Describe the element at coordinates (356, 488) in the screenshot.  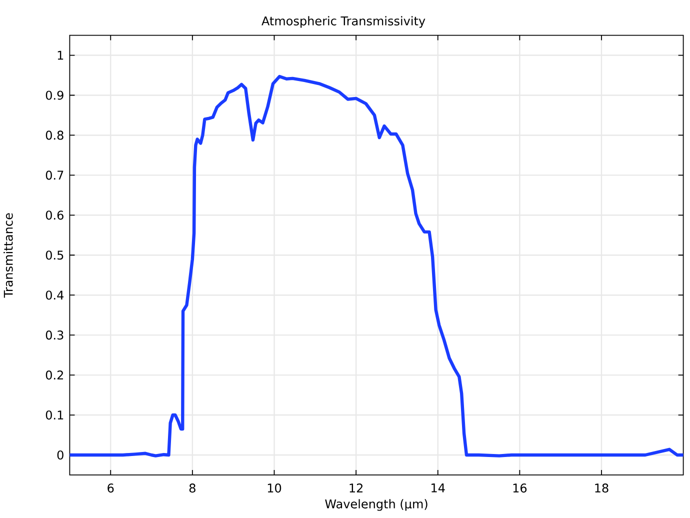
I see `x-tick-label: 12` at that location.